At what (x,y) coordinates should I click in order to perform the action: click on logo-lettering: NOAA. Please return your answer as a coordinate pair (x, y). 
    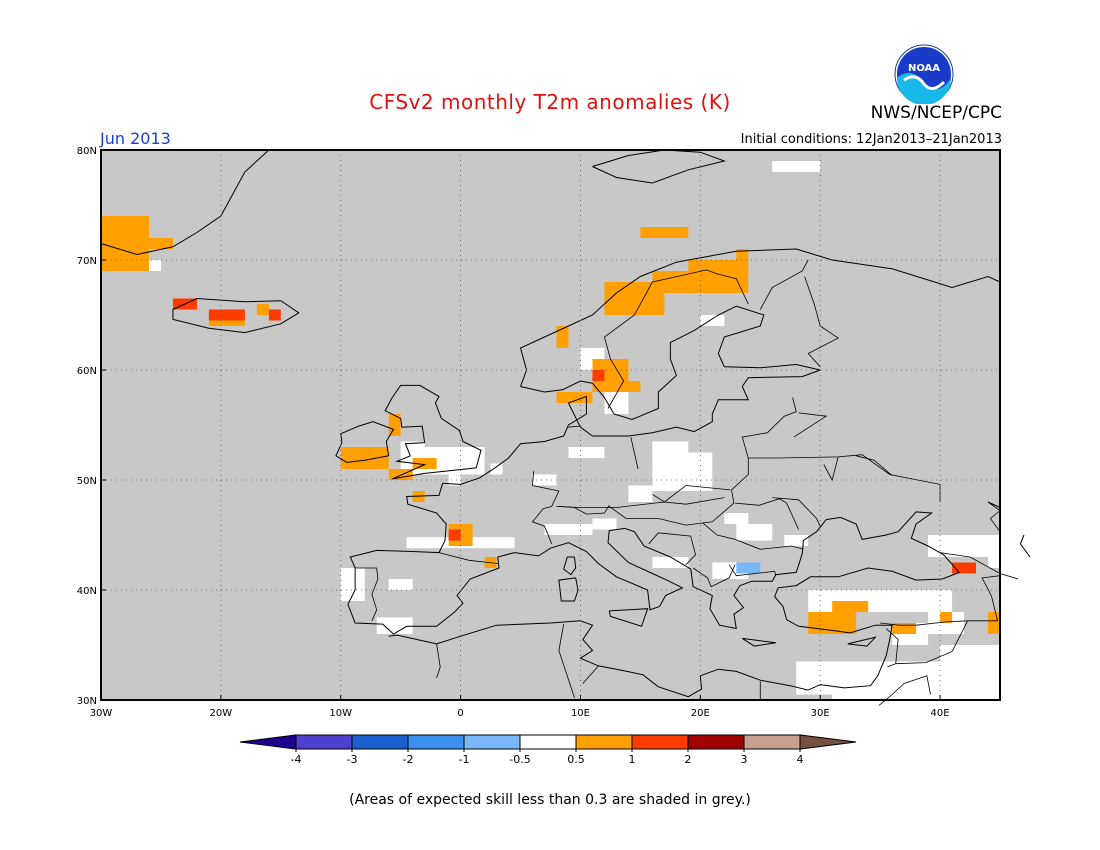
    Looking at the image, I should click on (924, 68).